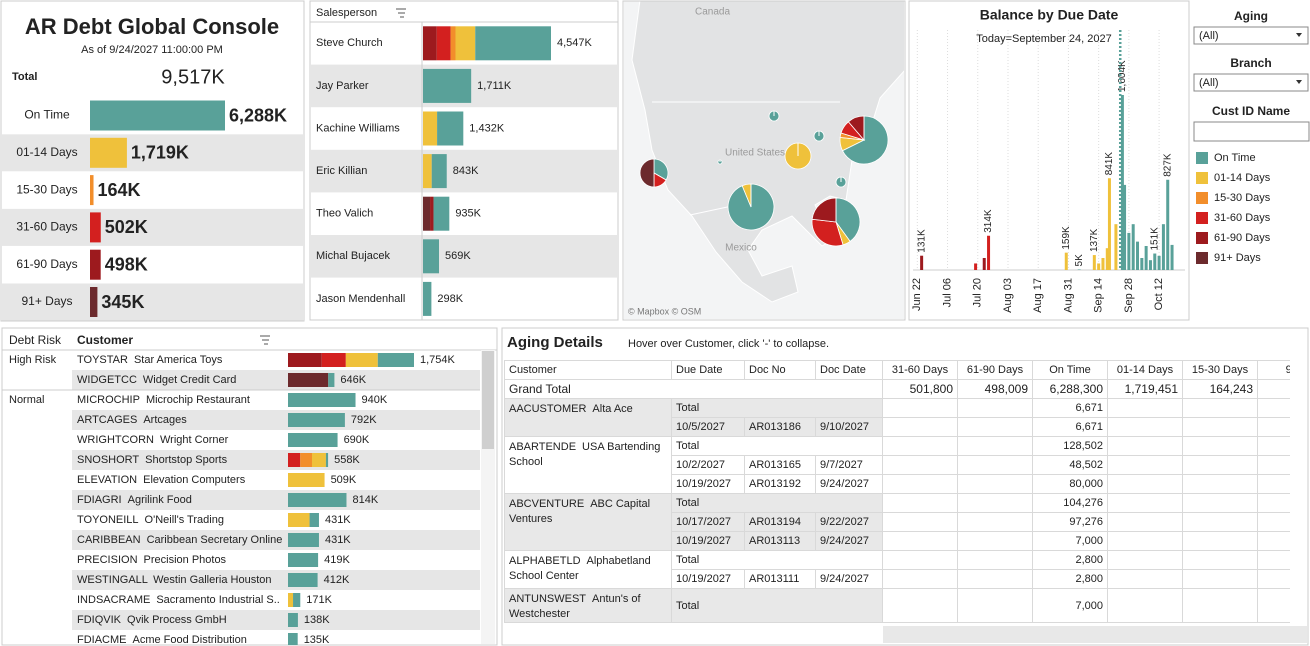 The width and height of the screenshot is (1310, 646). What do you see at coordinates (764, 160) in the screenshot?
I see `map: CanadaUnited StatesMexico© Mapbox © OSM` at bounding box center [764, 160].